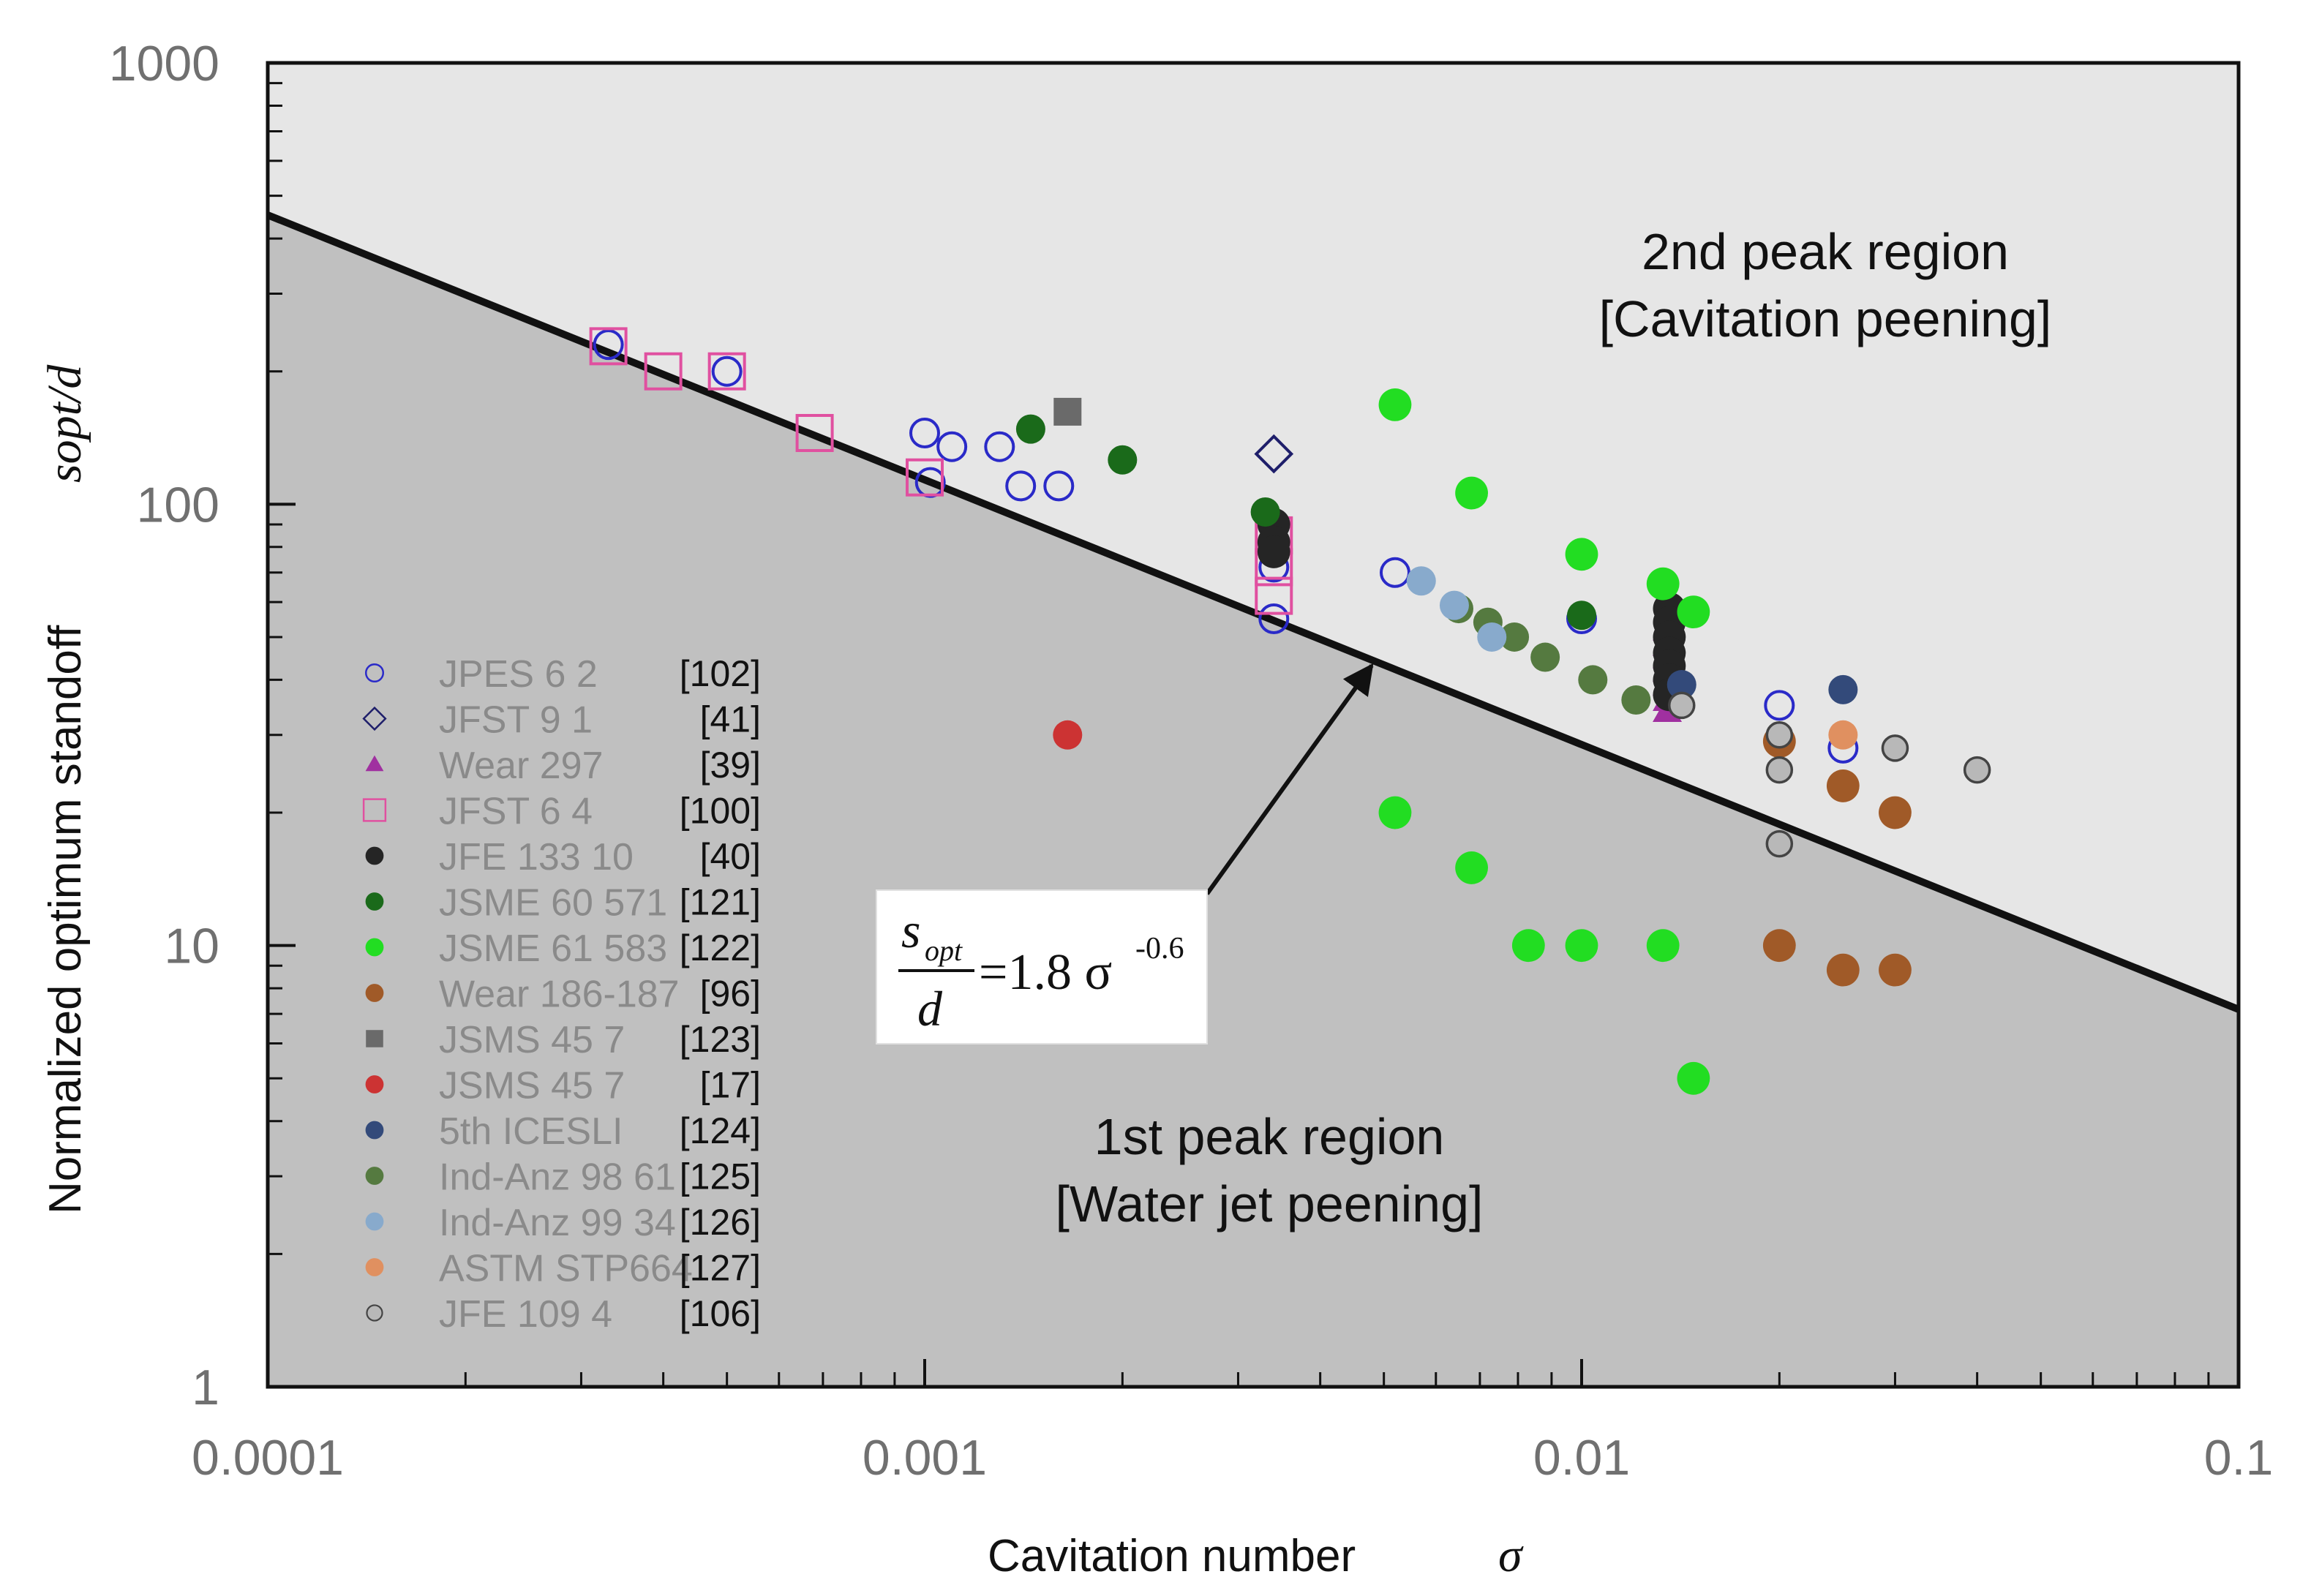 This screenshot has height=1596, width=2311. I want to click on y-tick-label: 10, so click(191, 947).